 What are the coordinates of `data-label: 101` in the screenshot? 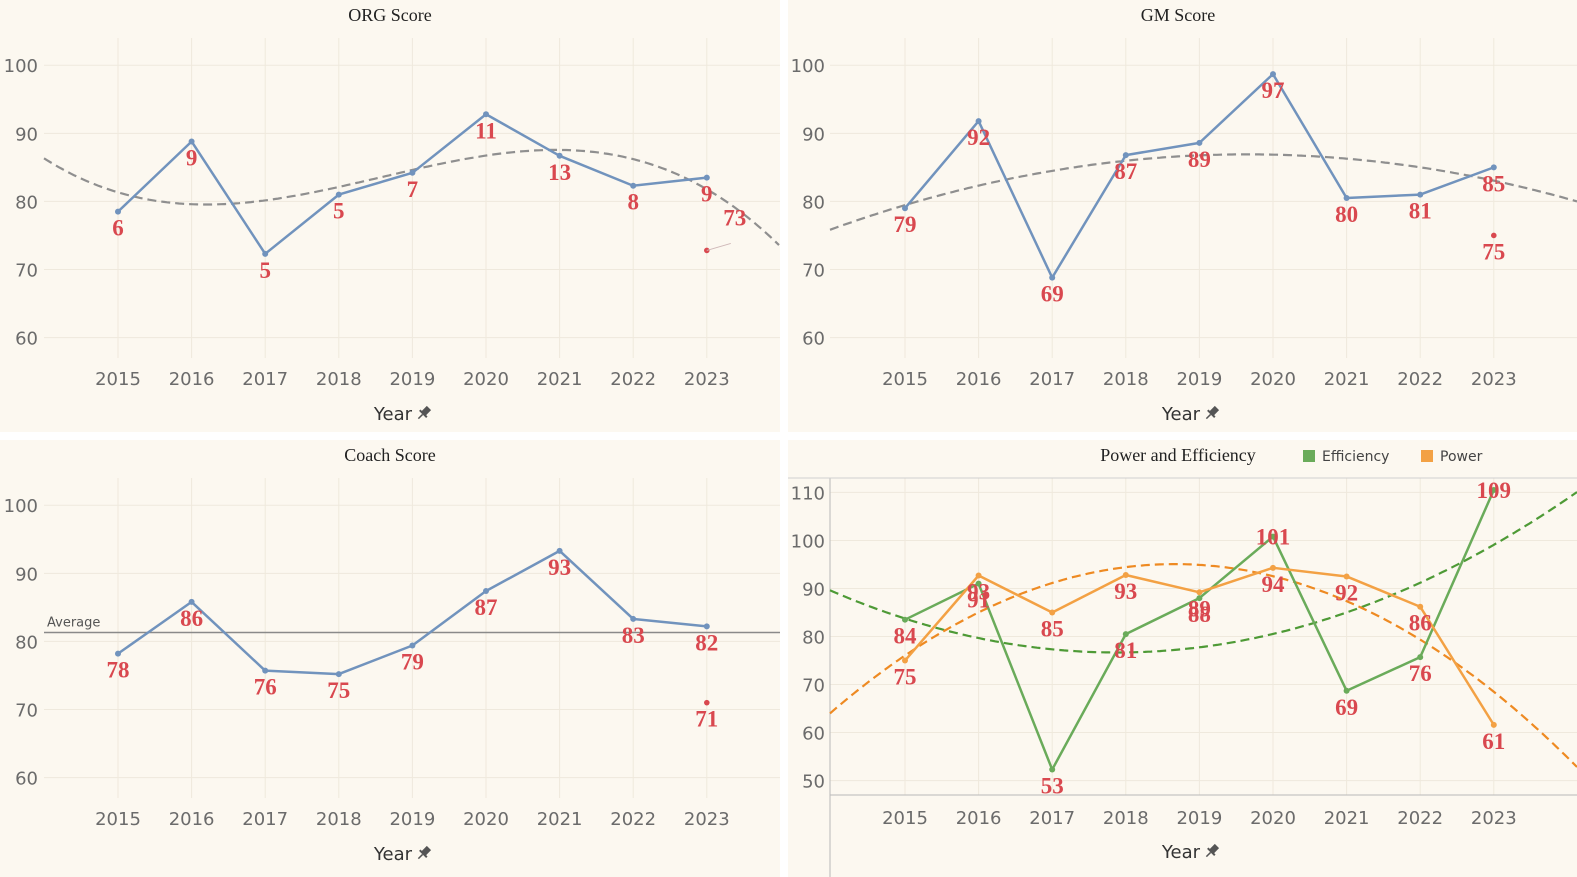 It's located at (1273, 537).